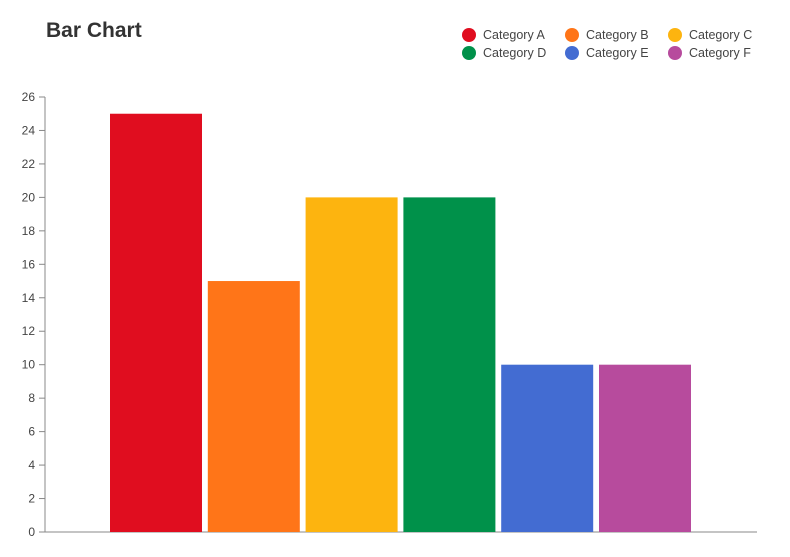 The width and height of the screenshot is (790, 557). Describe the element at coordinates (29, 164) in the screenshot. I see `y-tick-label: 22` at that location.